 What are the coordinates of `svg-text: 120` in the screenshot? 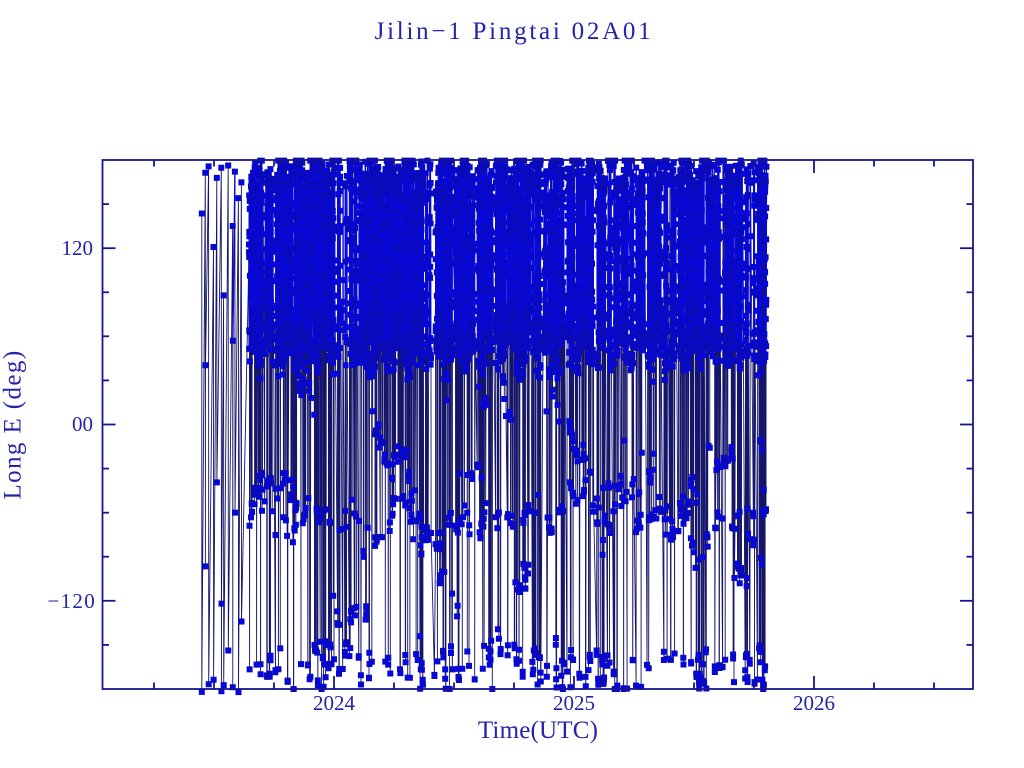 It's located at (78, 248).